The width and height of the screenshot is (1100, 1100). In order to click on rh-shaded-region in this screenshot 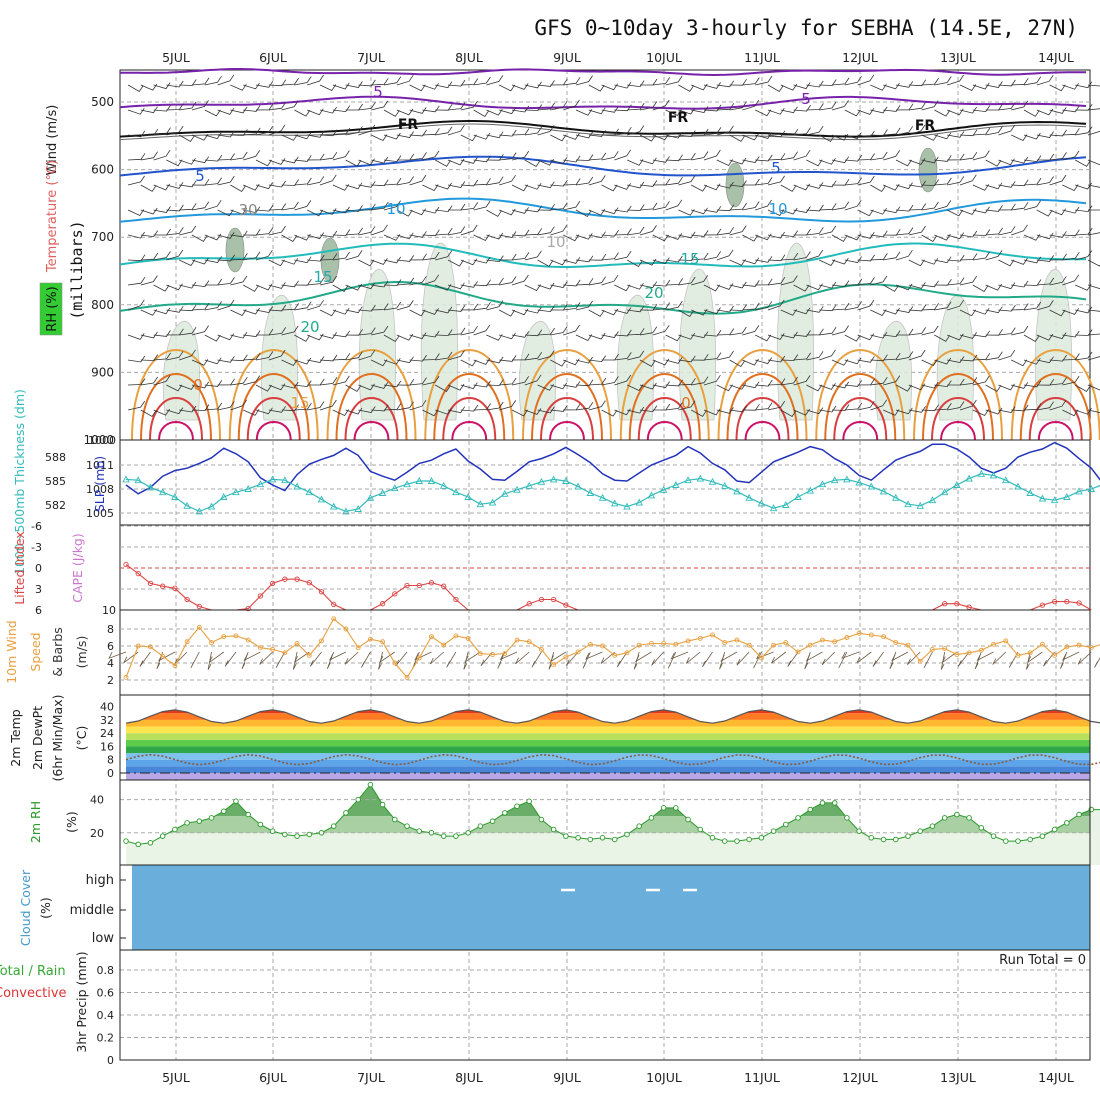, I will do `click(181, 371)`.